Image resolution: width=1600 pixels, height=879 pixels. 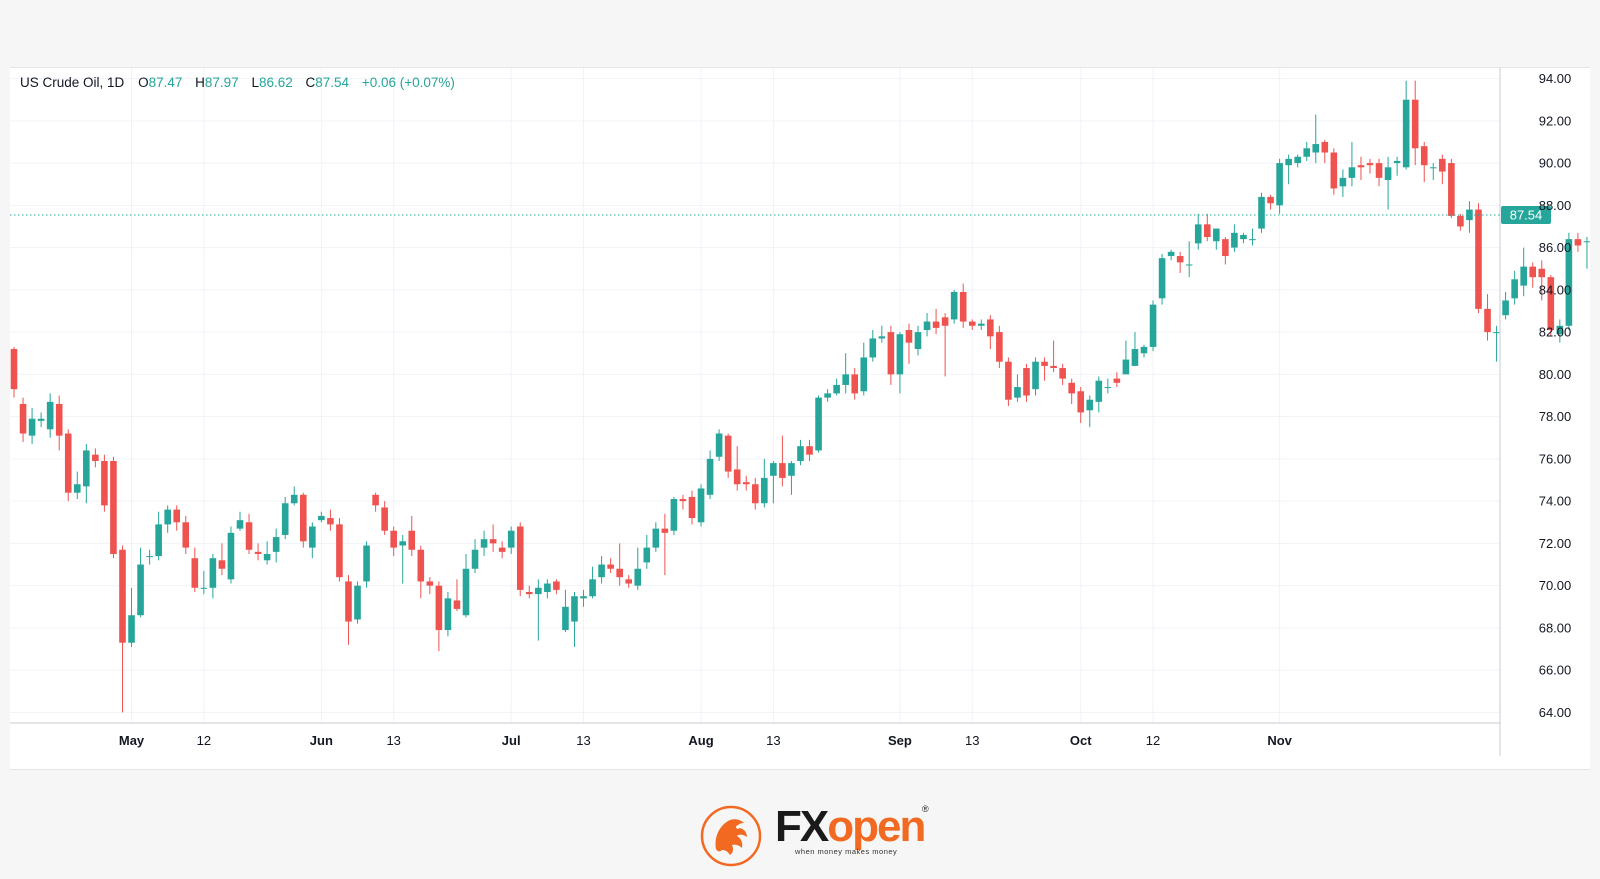 What do you see at coordinates (1555, 205) in the screenshot?
I see `price-tick-label: 88.00` at bounding box center [1555, 205].